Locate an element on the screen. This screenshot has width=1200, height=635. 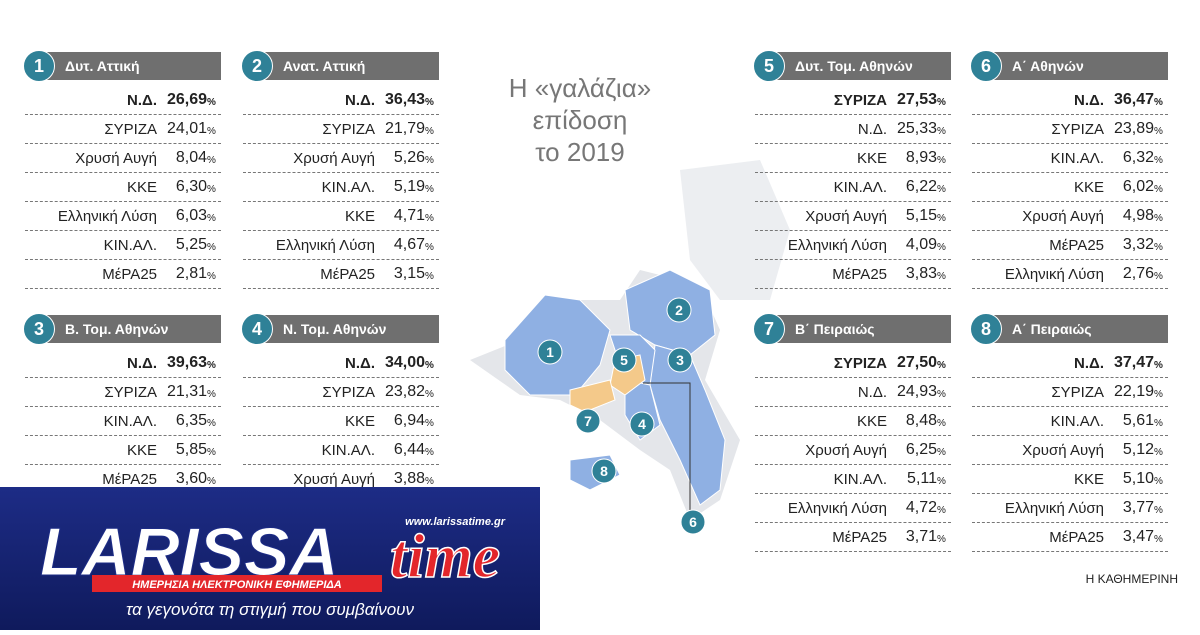
percentage: 23,82 is located at coordinates (404, 391).